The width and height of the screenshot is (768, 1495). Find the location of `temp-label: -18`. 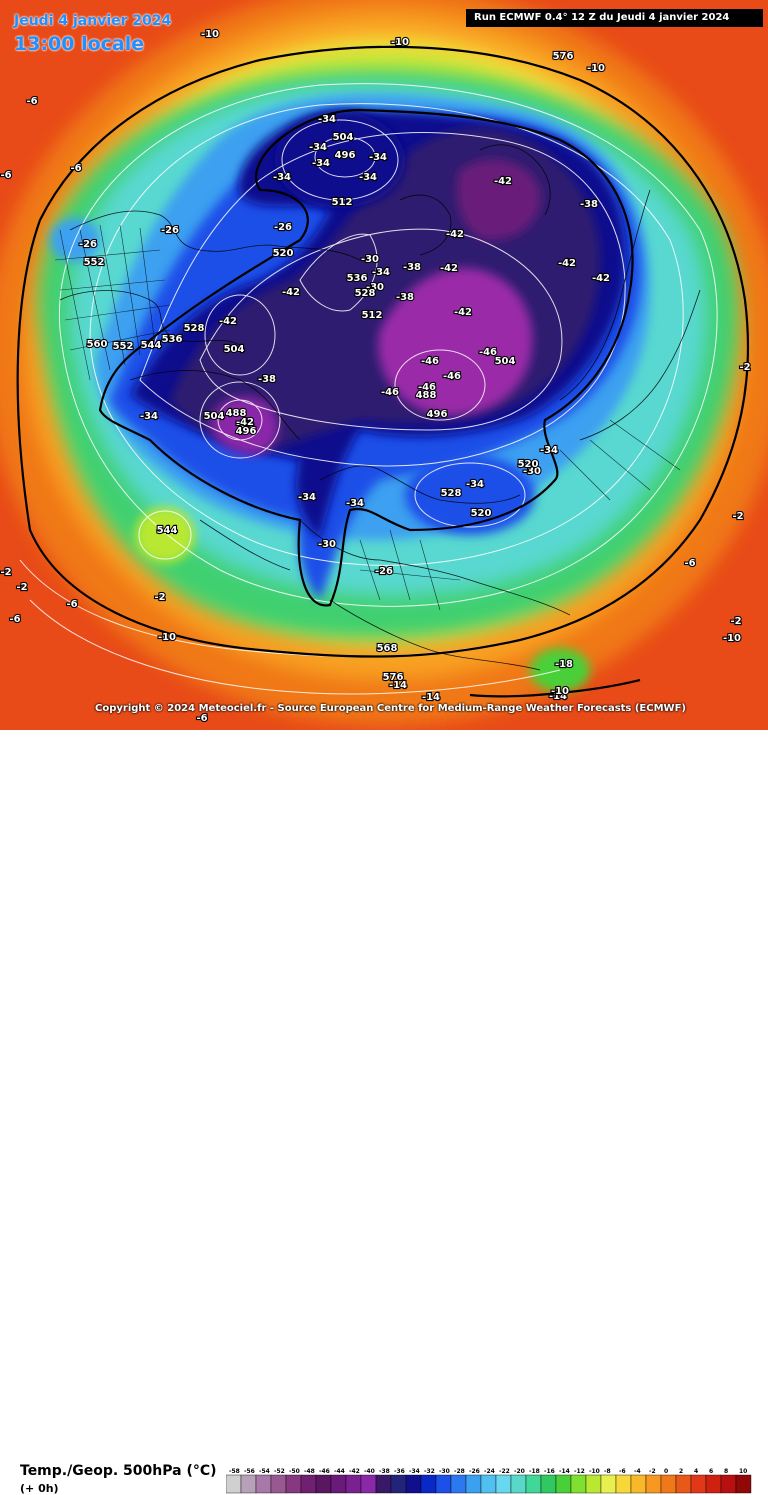

temp-label: -18 is located at coordinates (564, 664).